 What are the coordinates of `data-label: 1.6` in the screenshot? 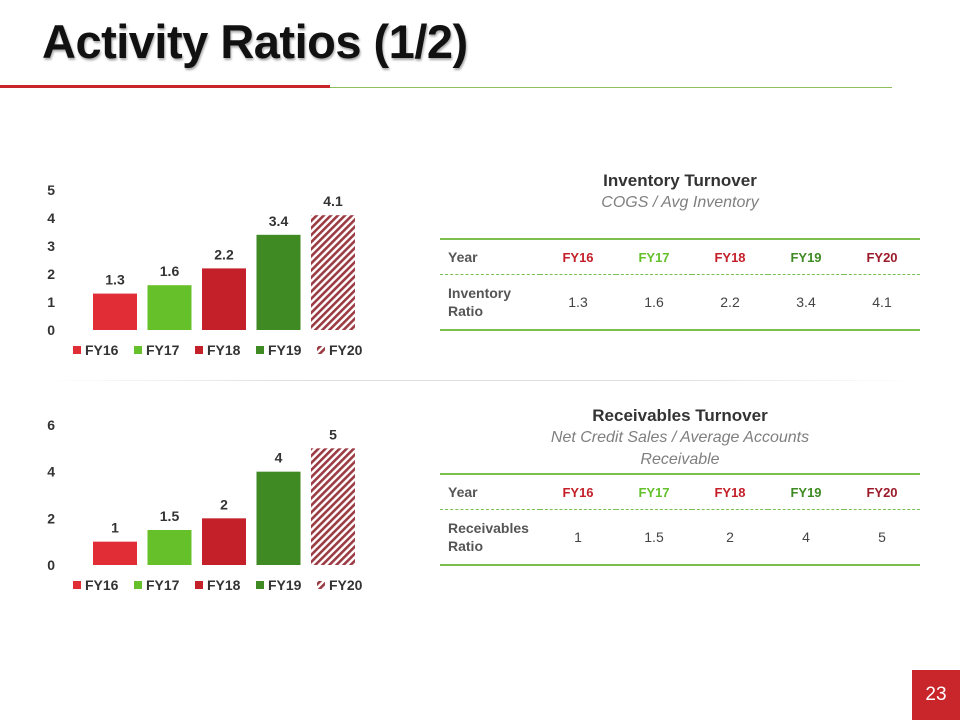 It's located at (170, 271).